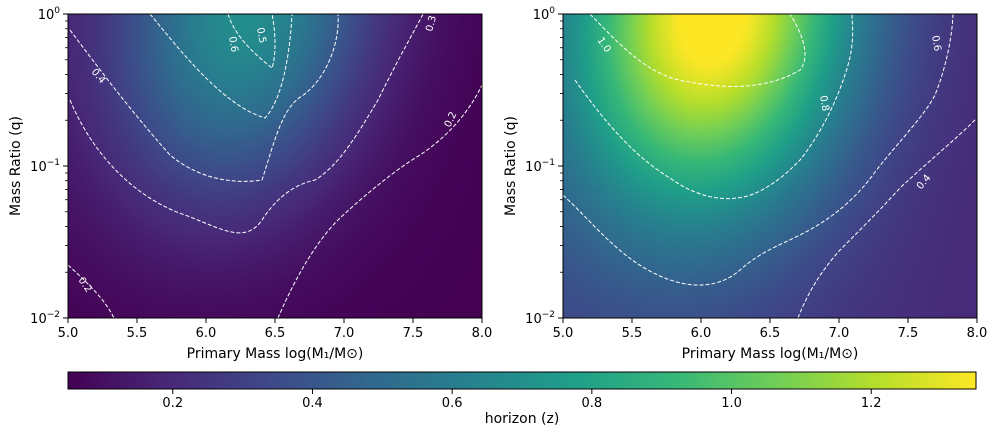  I want to click on left-y-tick-exp: −1, so click(53, 163).